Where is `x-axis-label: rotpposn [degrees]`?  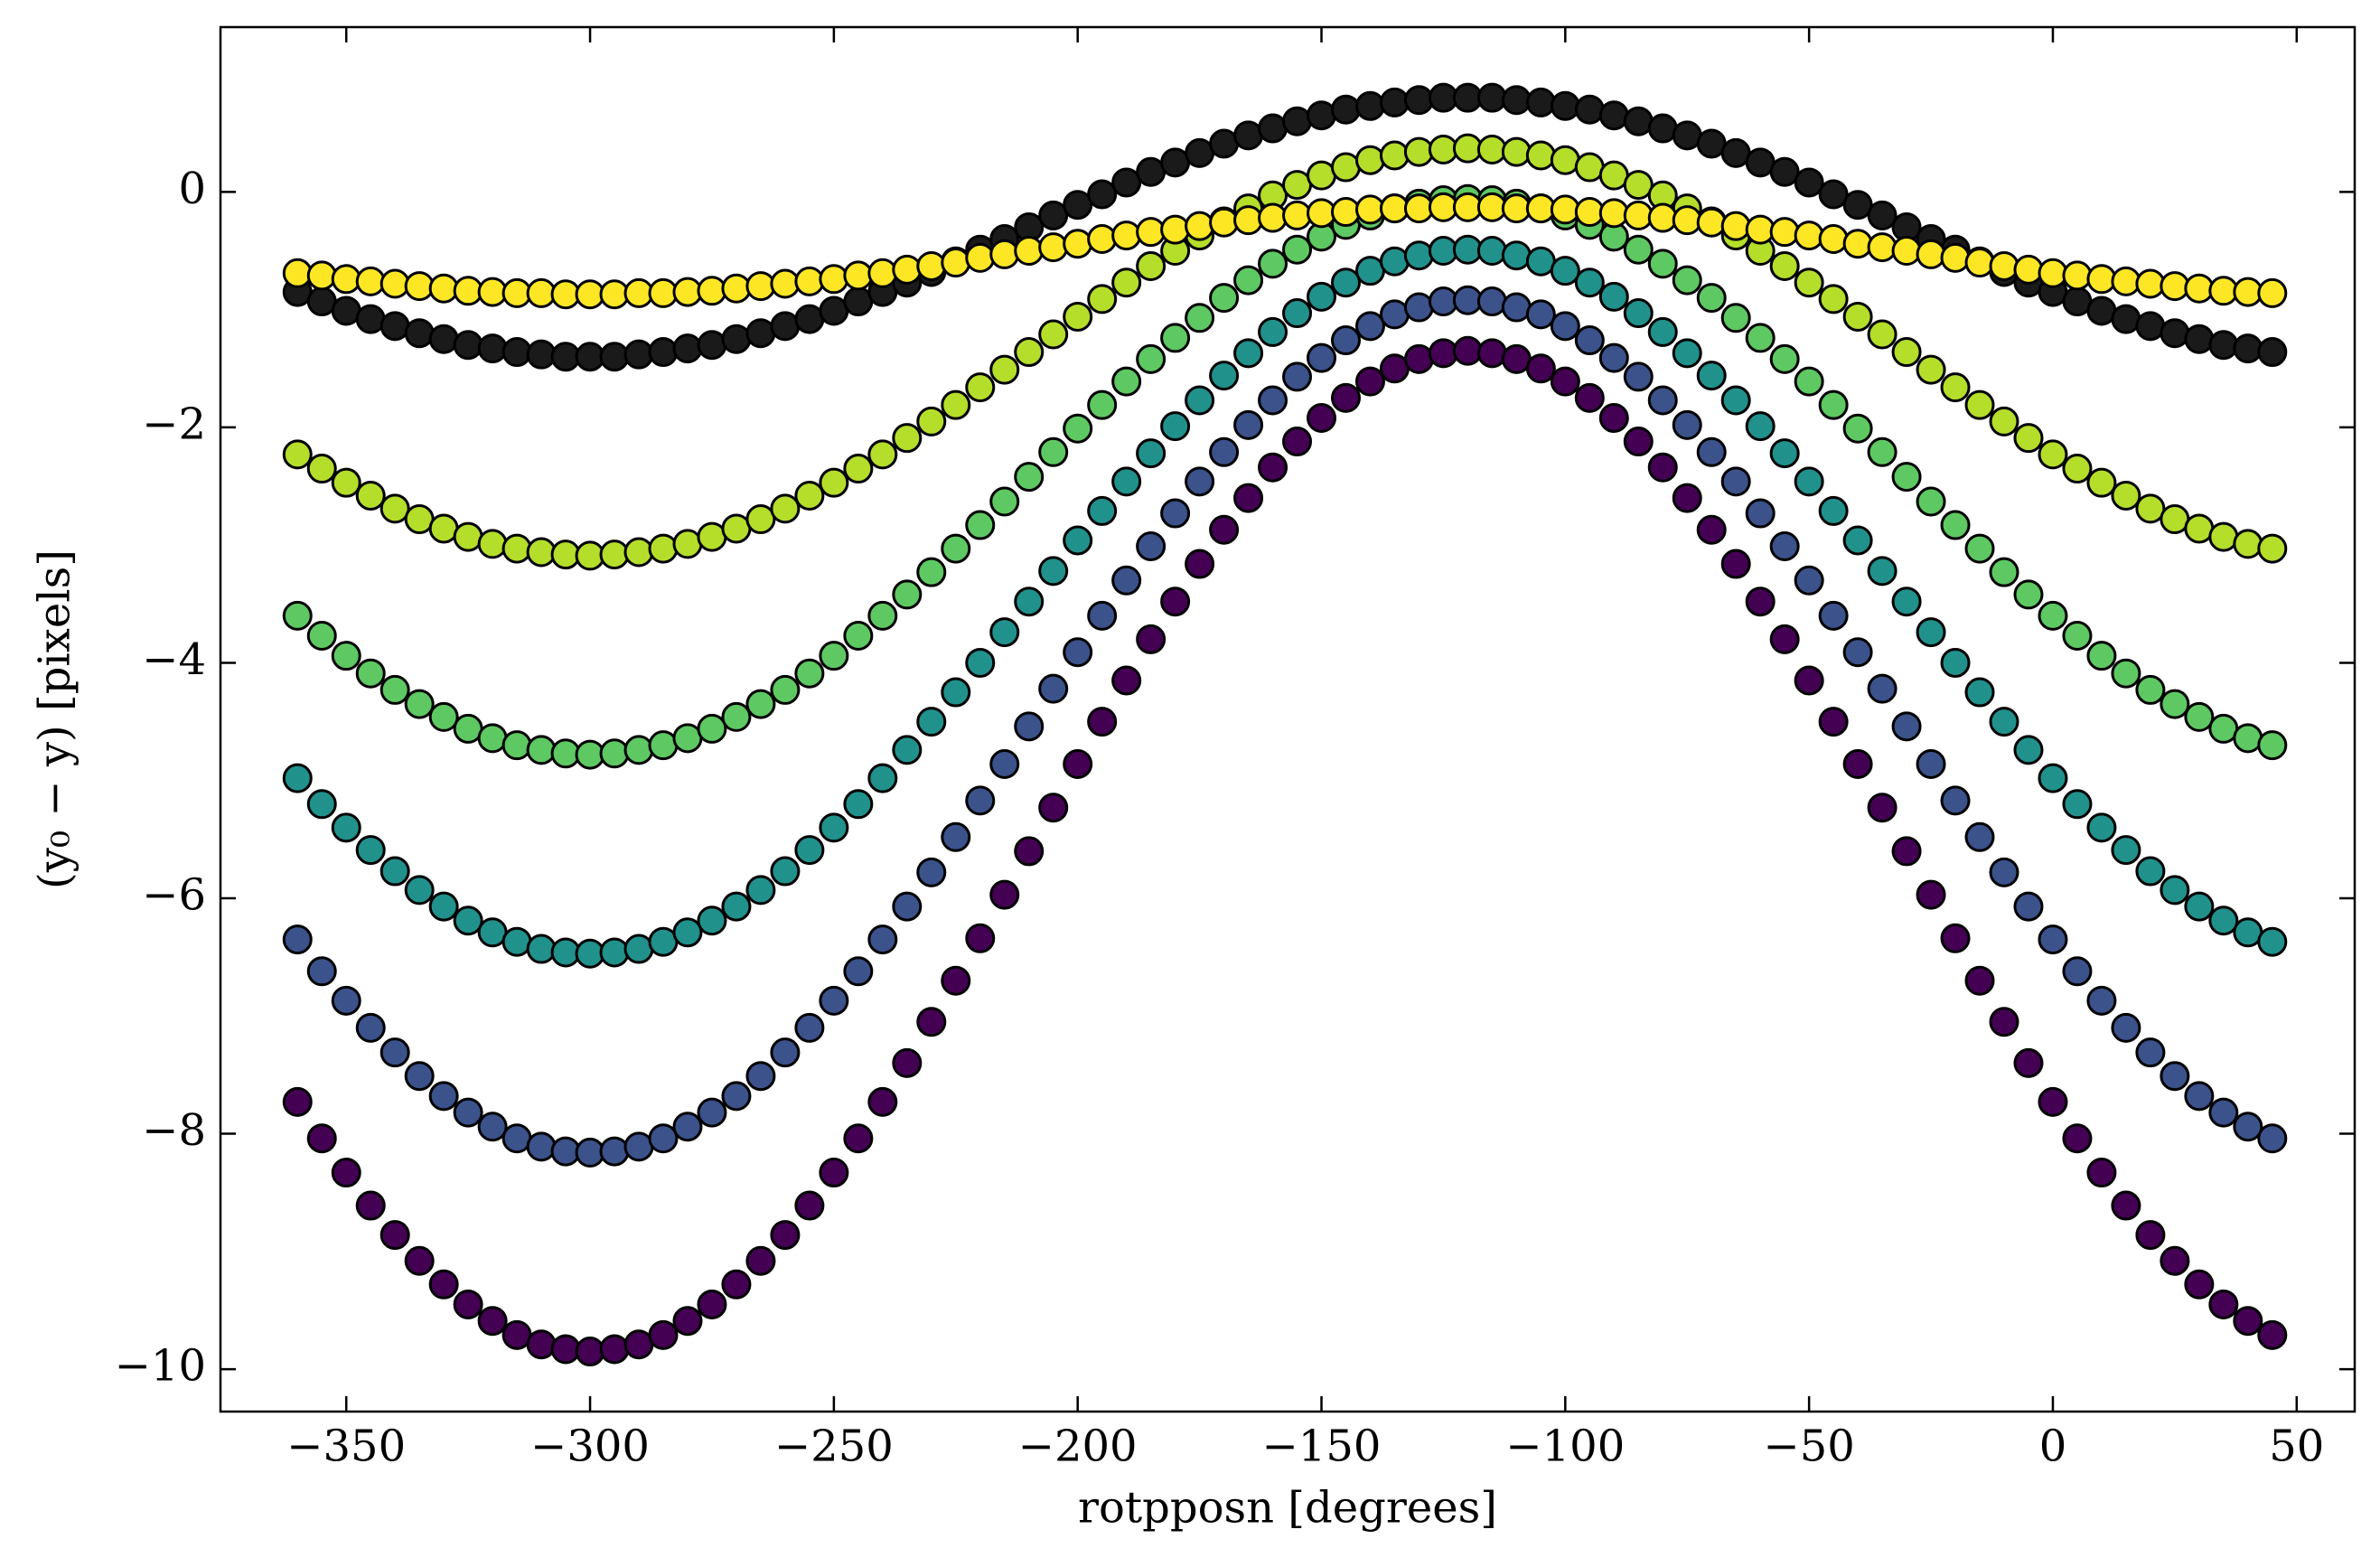
x-axis-label: rotpposn [degrees] is located at coordinates (1287, 1508).